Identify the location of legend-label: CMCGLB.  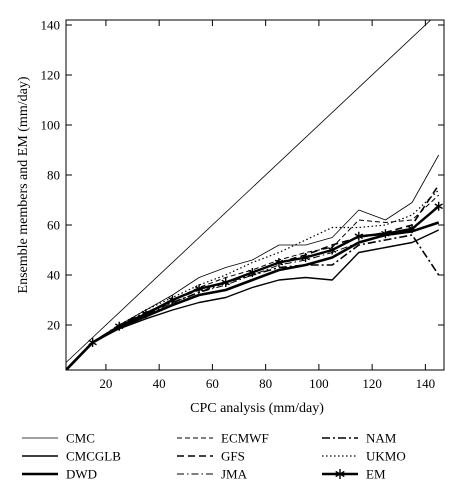
(93, 456).